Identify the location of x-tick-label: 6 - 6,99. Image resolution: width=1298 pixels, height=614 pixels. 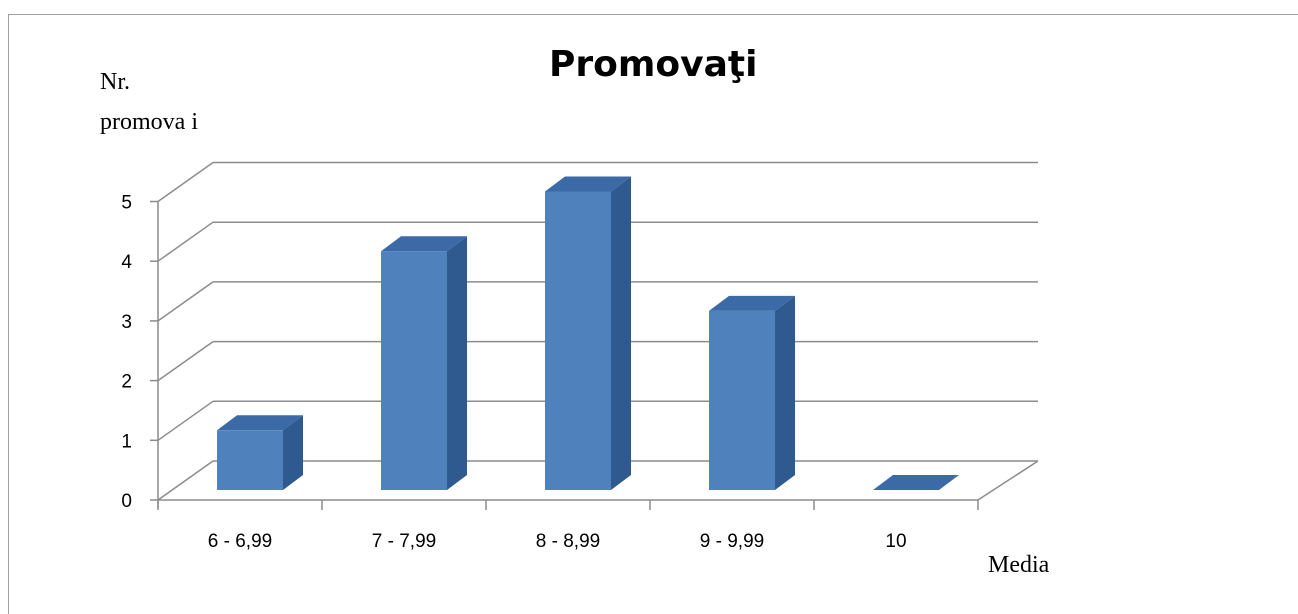
(240, 541).